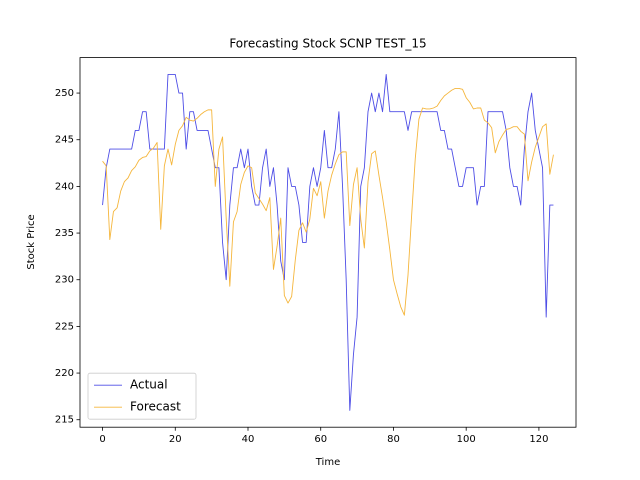 This screenshot has height=480, width=640. Describe the element at coordinates (320, 439) in the screenshot. I see `x-tick-label: 60` at that location.